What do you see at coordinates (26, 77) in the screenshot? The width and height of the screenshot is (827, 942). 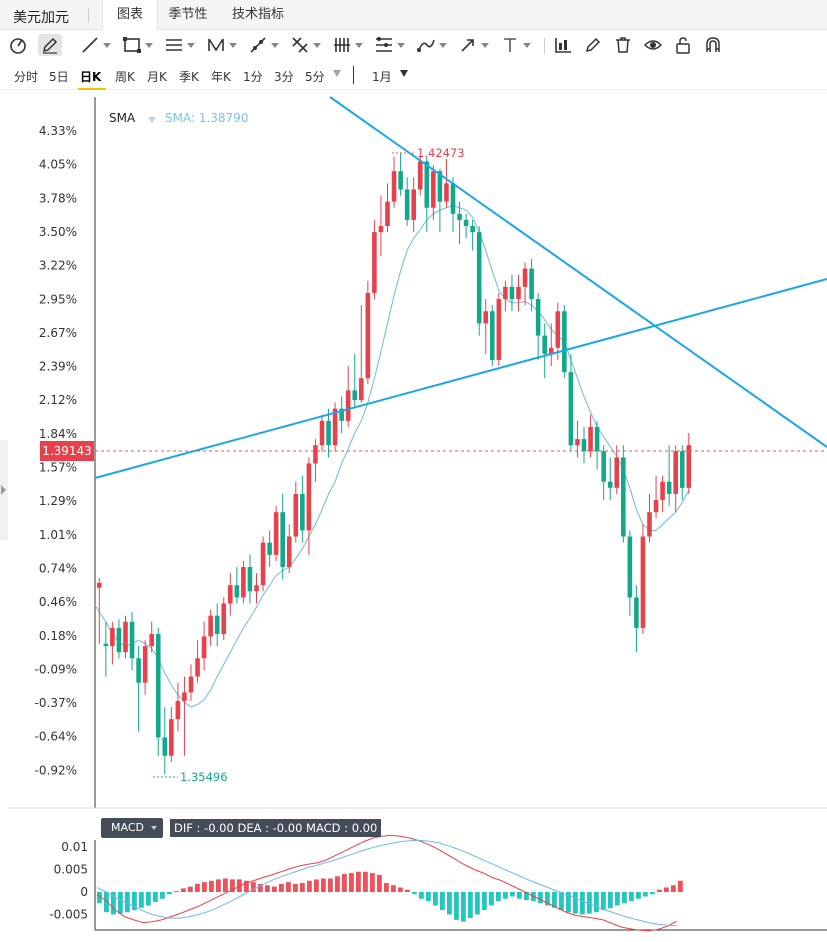 I see `period-intraday: 分时` at bounding box center [26, 77].